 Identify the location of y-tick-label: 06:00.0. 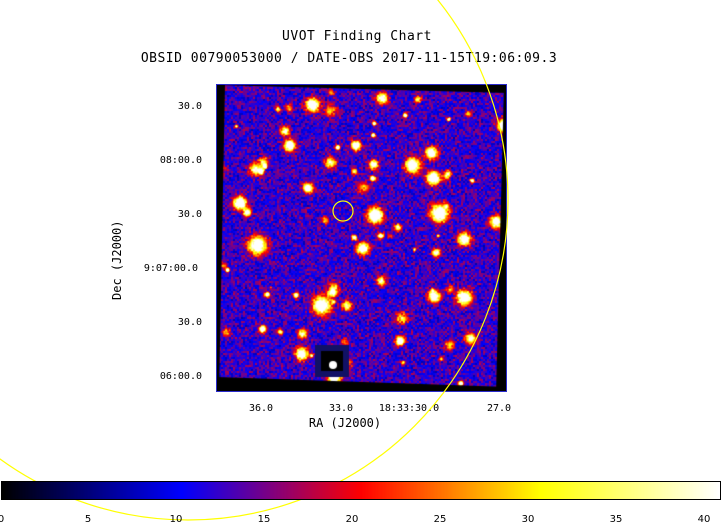
(180, 376).